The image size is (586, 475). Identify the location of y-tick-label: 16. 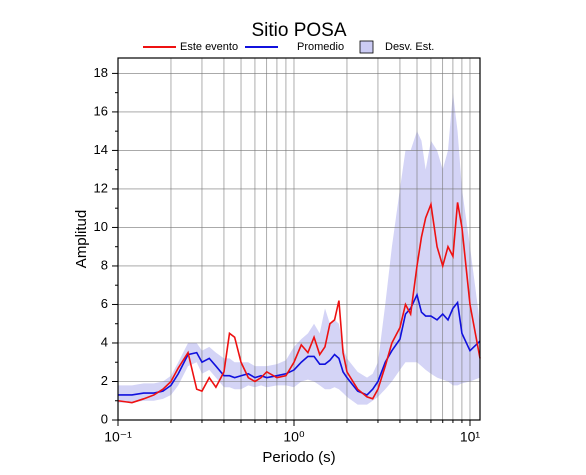
(101, 110).